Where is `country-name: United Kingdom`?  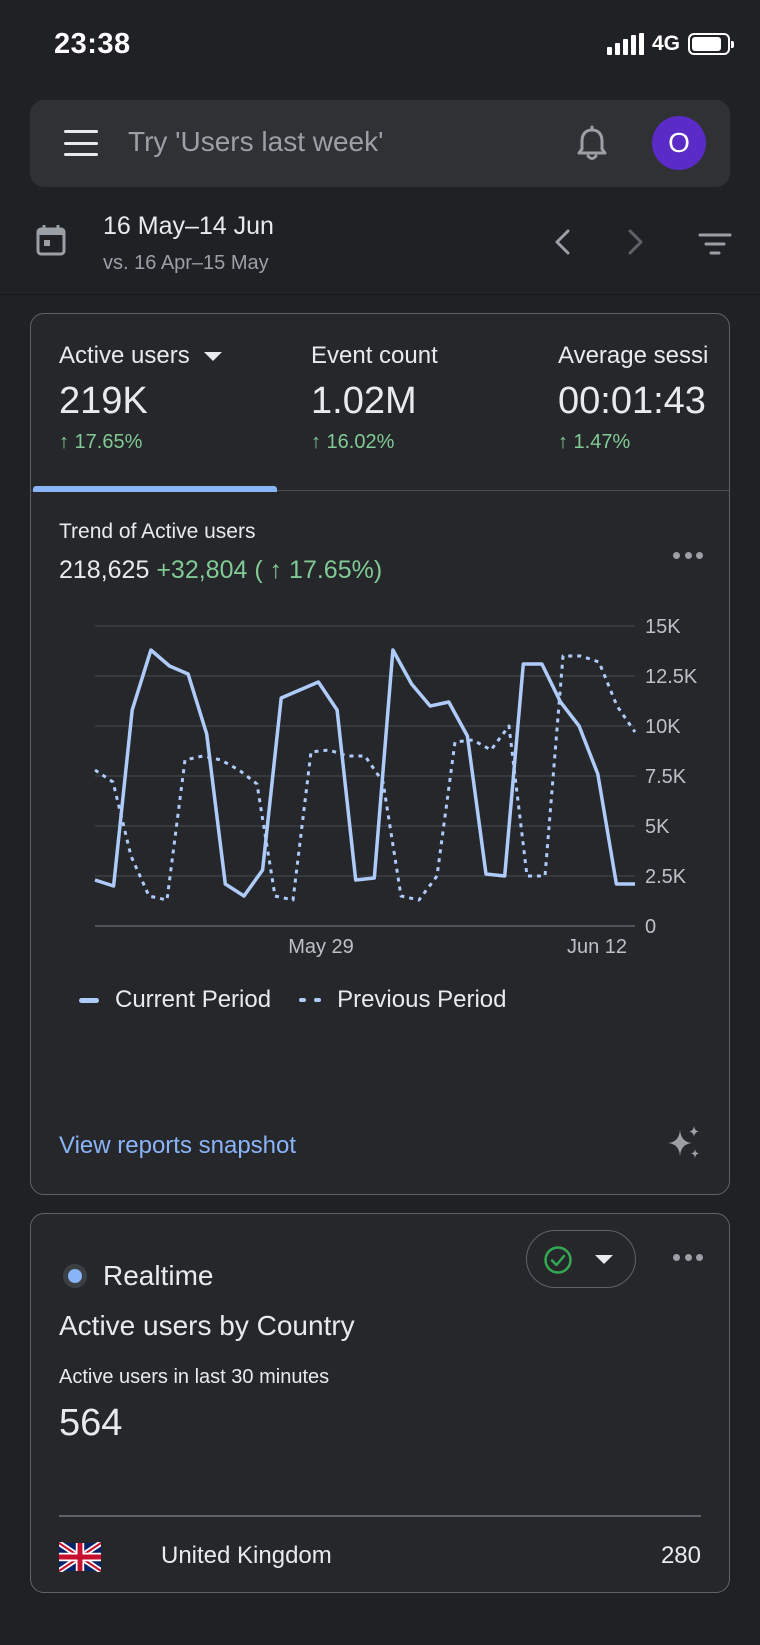 country-name: United Kingdom is located at coordinates (246, 1555).